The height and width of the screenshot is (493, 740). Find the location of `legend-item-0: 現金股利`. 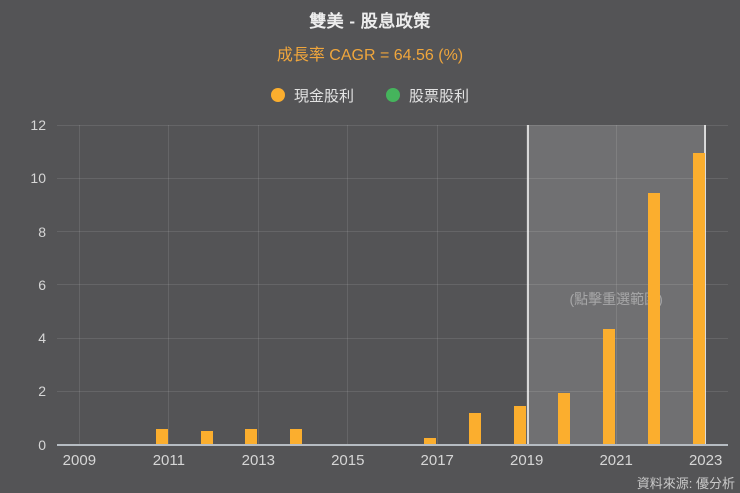

legend-item-0: 現金股利 is located at coordinates (312, 95).